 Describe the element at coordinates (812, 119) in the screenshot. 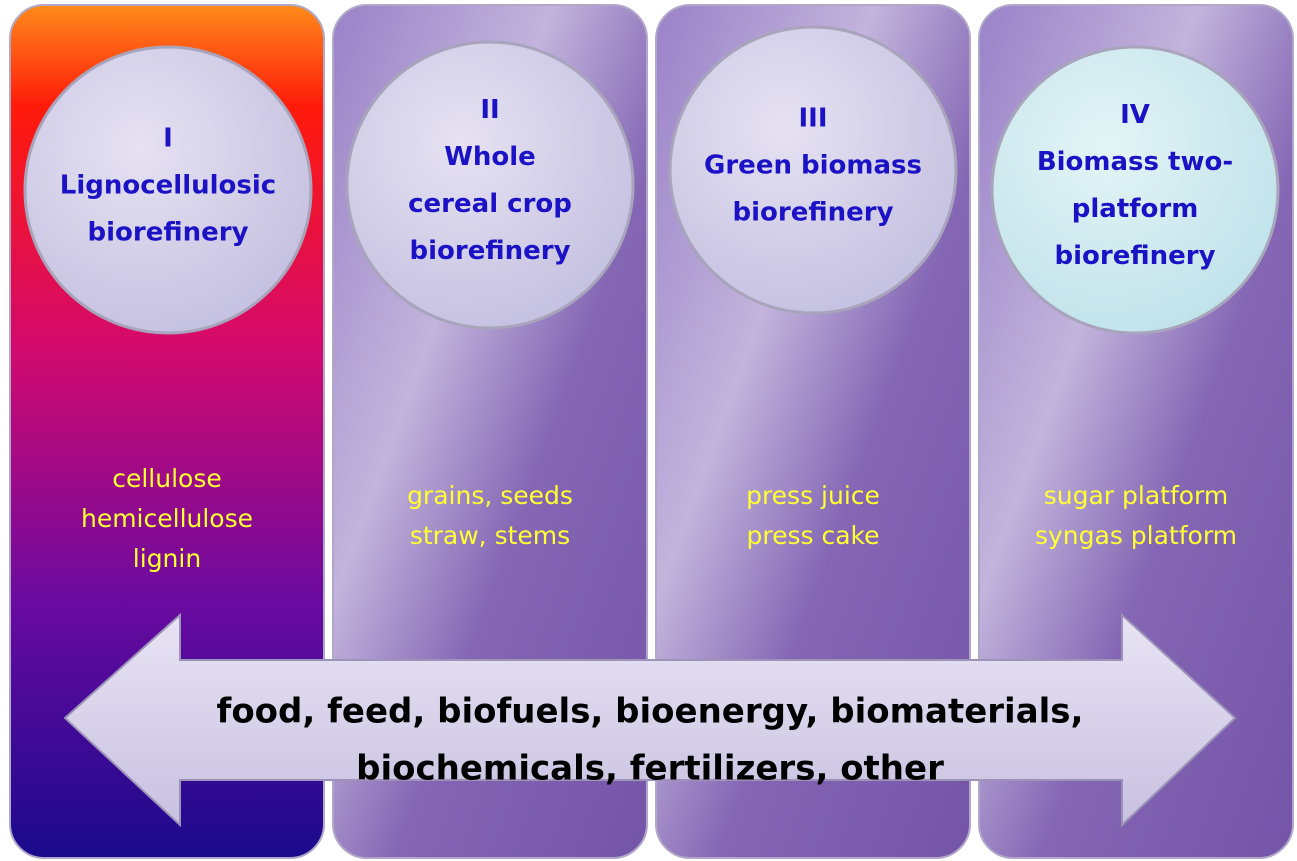

I see `numeral: III` at that location.